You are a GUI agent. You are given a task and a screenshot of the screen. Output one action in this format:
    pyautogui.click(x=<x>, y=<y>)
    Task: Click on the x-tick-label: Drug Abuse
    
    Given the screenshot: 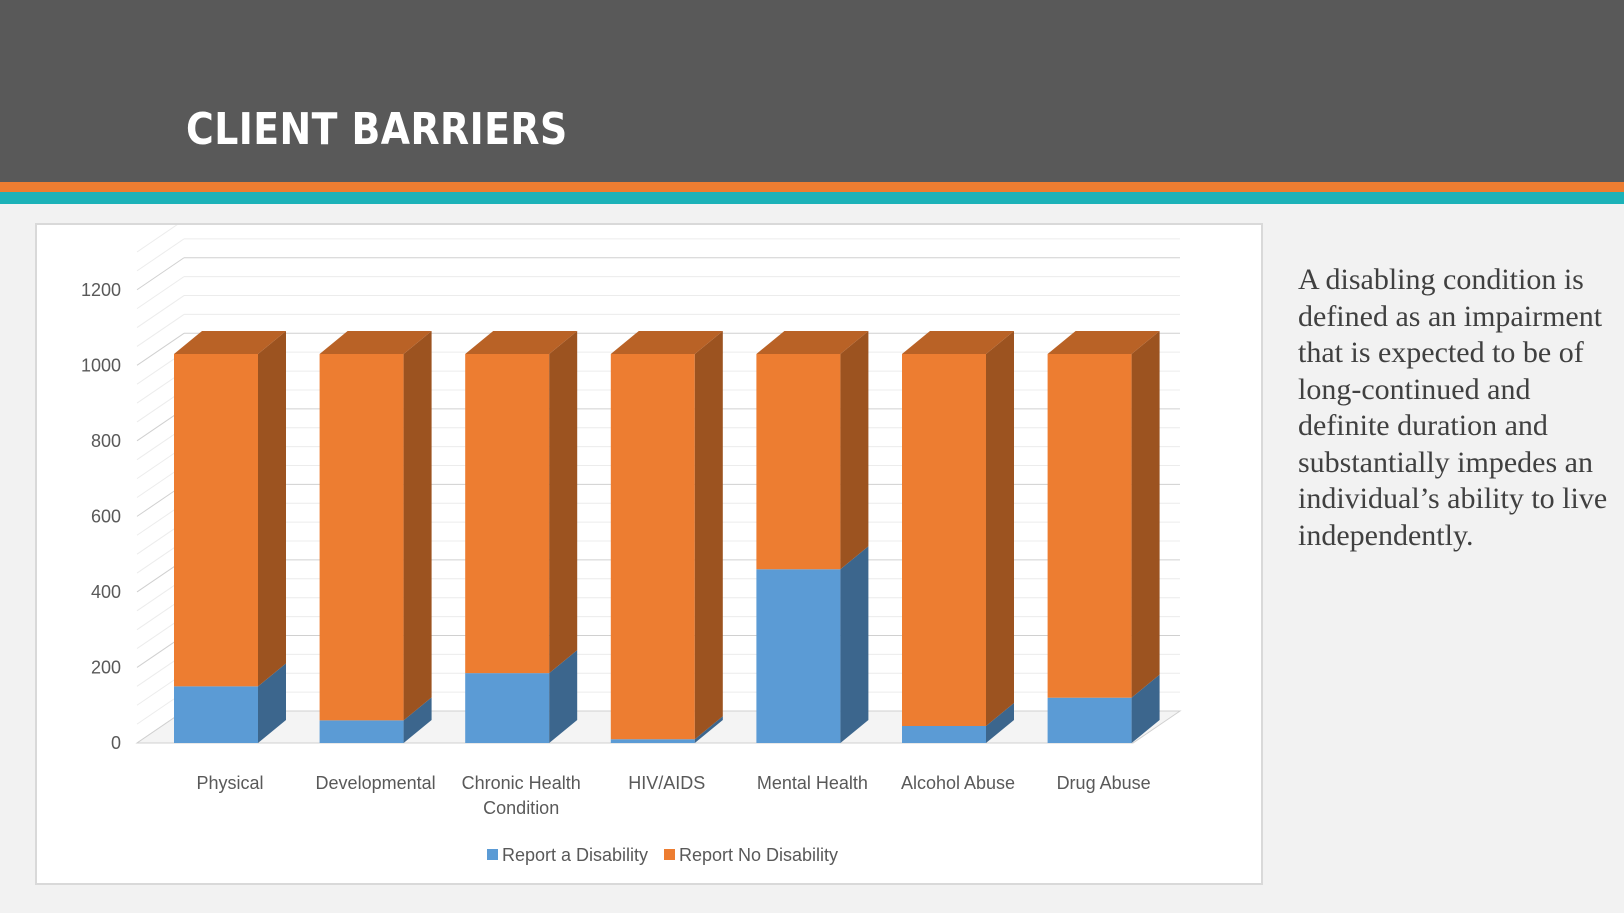 What is the action you would take?
    pyautogui.click(x=1104, y=783)
    